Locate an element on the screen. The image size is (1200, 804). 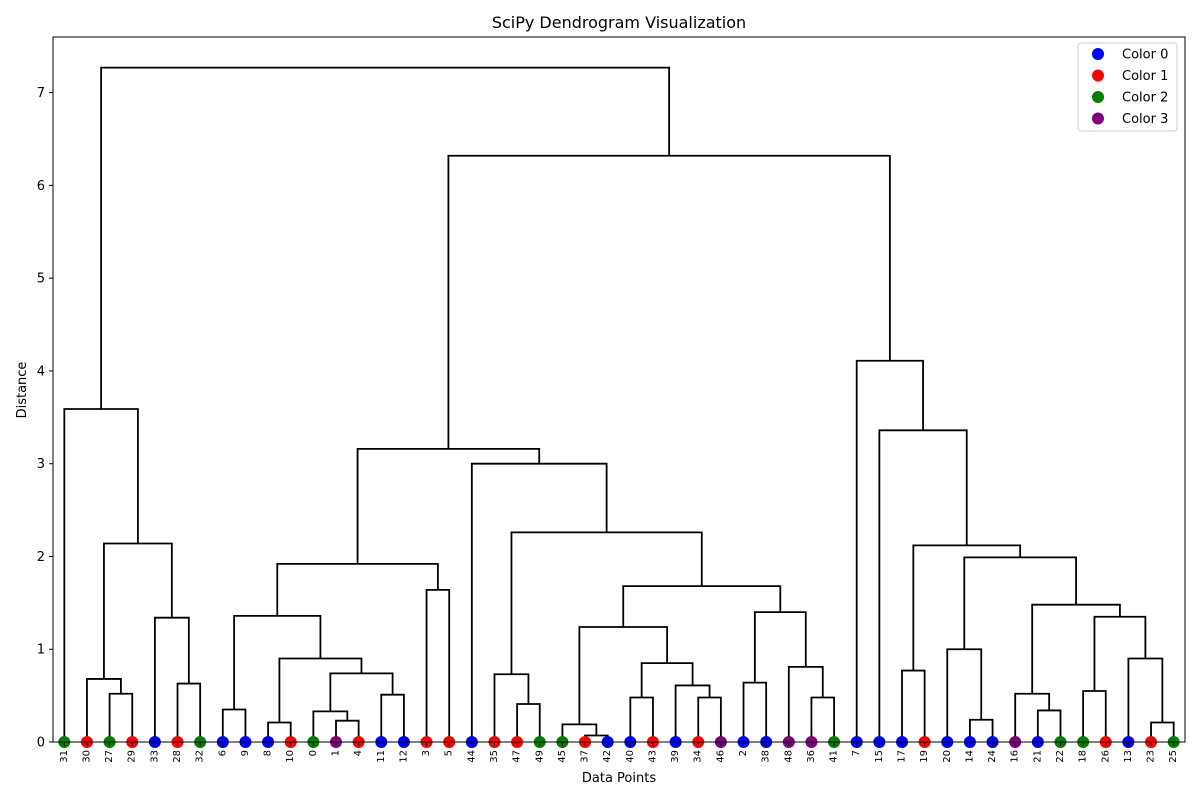
x-tick-label: 4 is located at coordinates (358, 753).